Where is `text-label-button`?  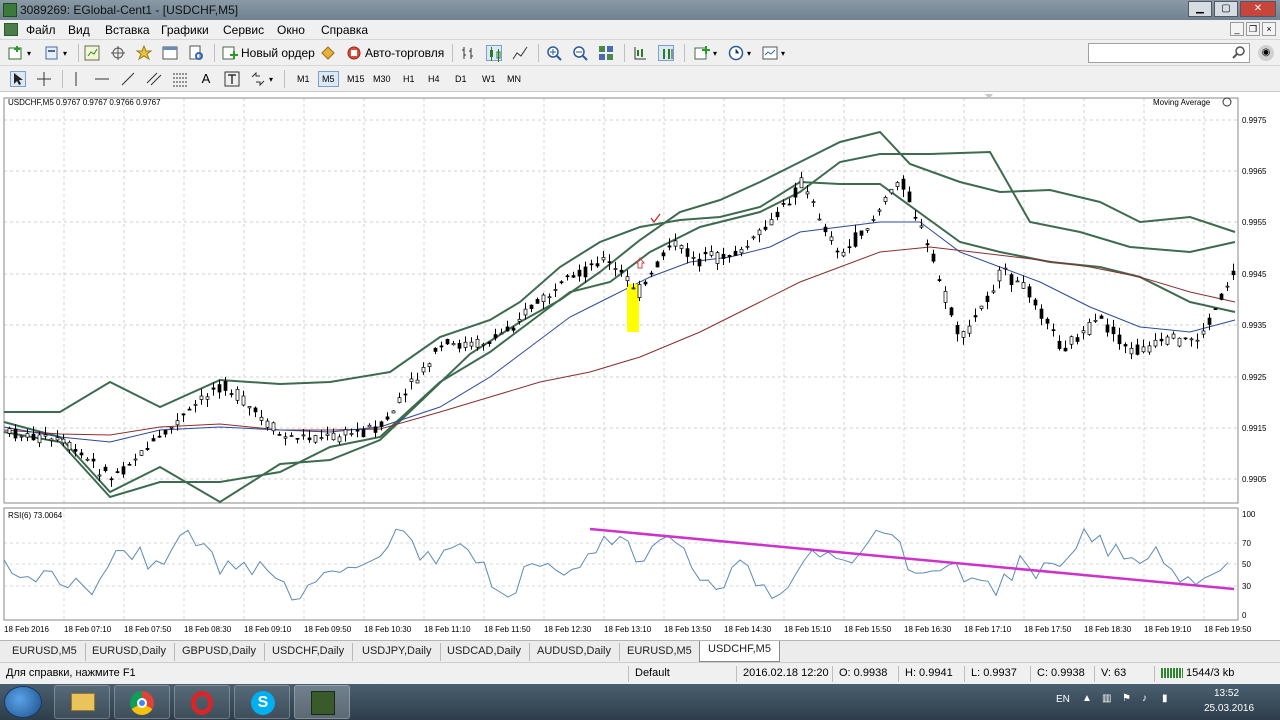
text-label-button is located at coordinates (232, 79).